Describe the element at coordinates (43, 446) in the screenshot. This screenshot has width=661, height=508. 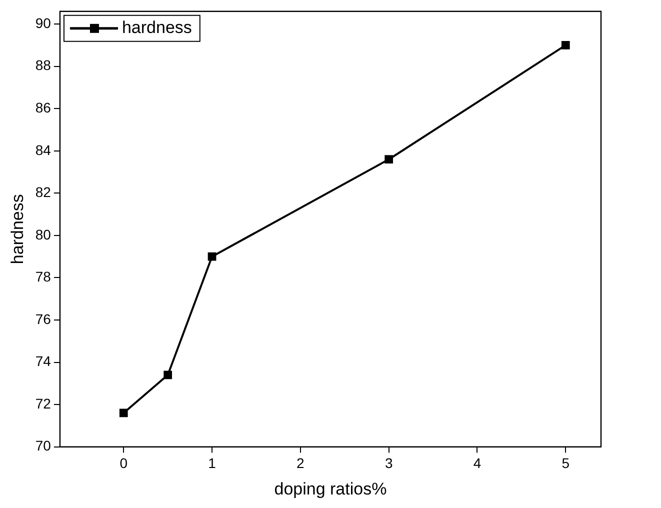
I see `y-tick-label: 70` at that location.